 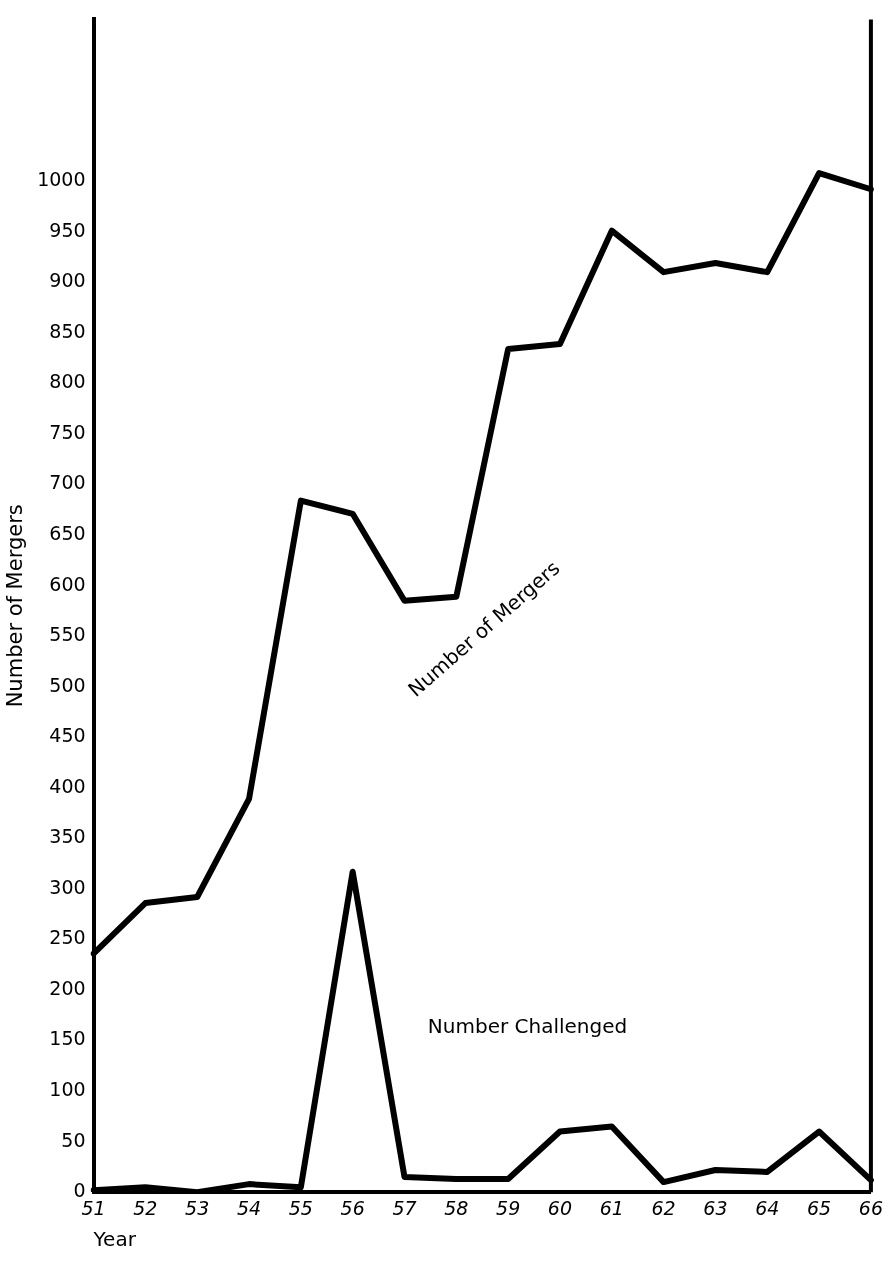 I want to click on y-tick-label: 900, so click(x=67, y=280).